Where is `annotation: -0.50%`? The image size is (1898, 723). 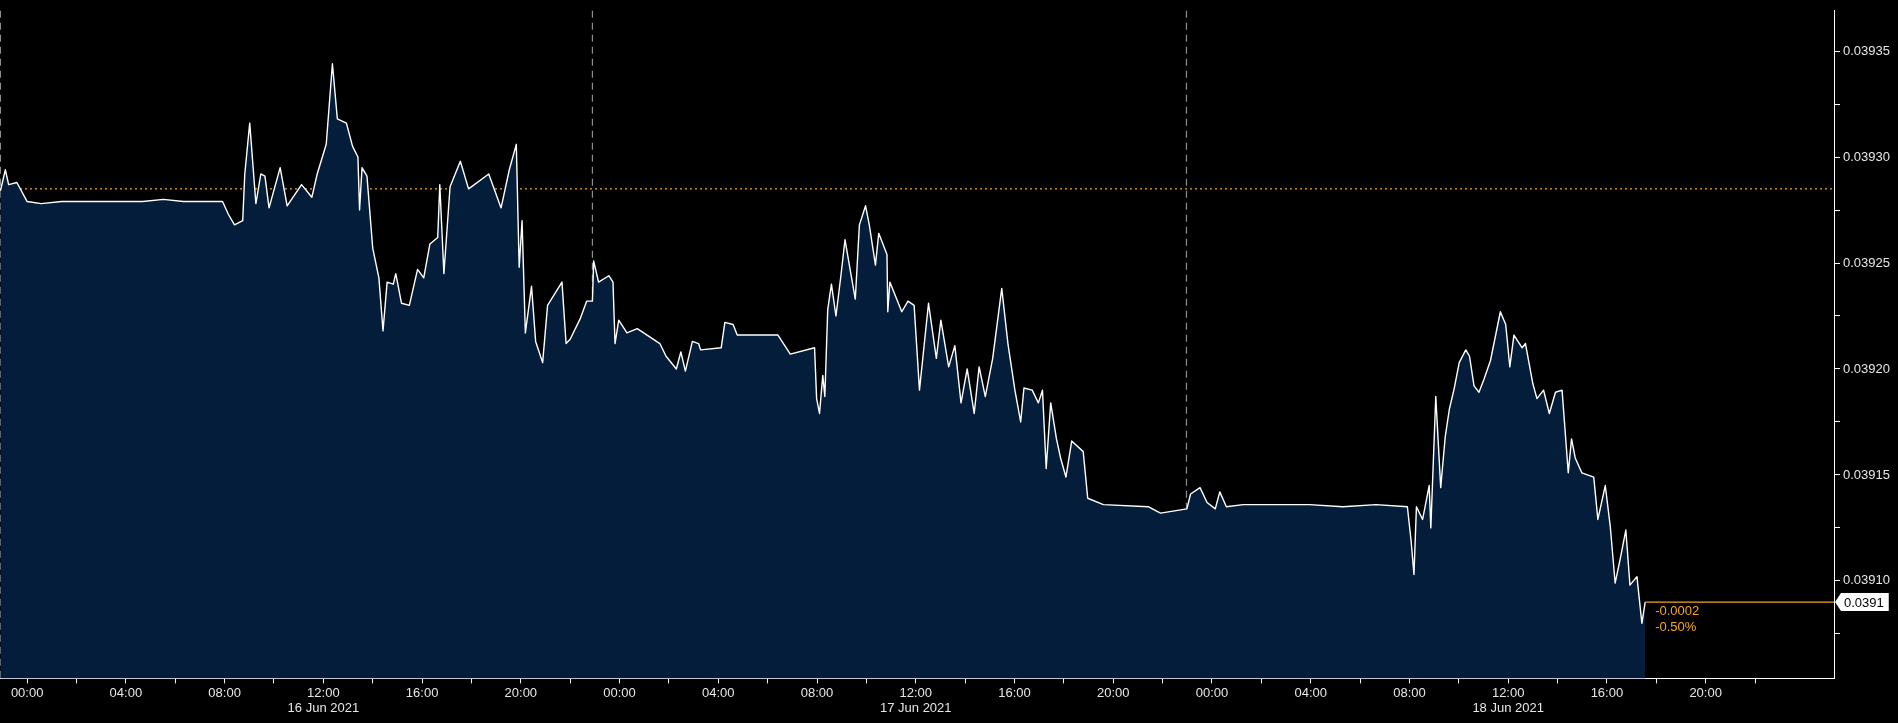
annotation: -0.50% is located at coordinates (1676, 626).